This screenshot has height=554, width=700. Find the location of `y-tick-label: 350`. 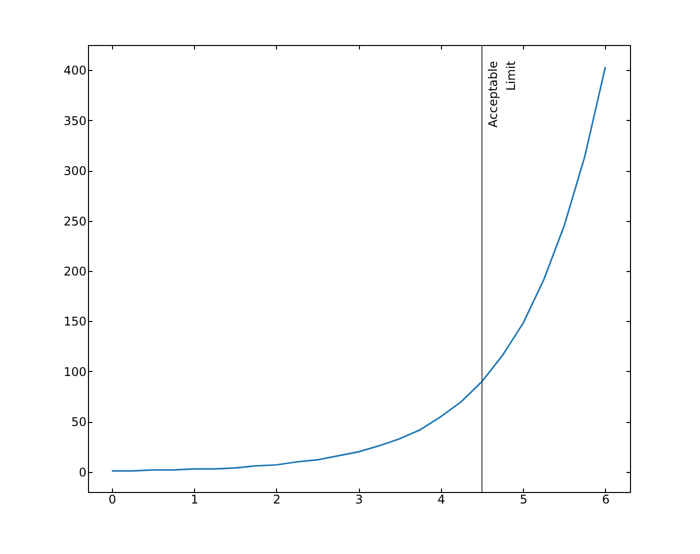

y-tick-label: 350 is located at coordinates (75, 121).